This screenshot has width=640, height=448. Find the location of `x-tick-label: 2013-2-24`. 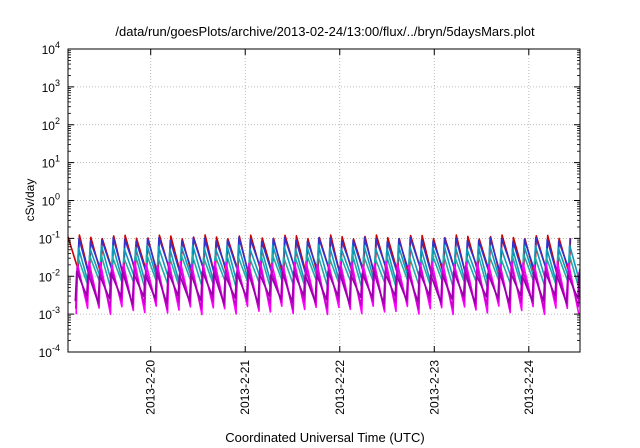

x-tick-label: 2013-2-24 is located at coordinates (529, 387).